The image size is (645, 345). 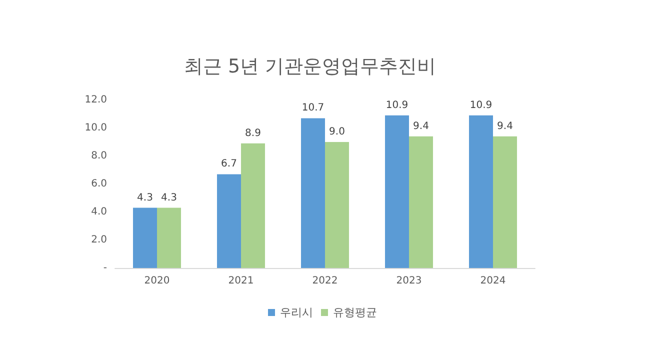 I want to click on x-tick-label: 2020, so click(x=157, y=281).